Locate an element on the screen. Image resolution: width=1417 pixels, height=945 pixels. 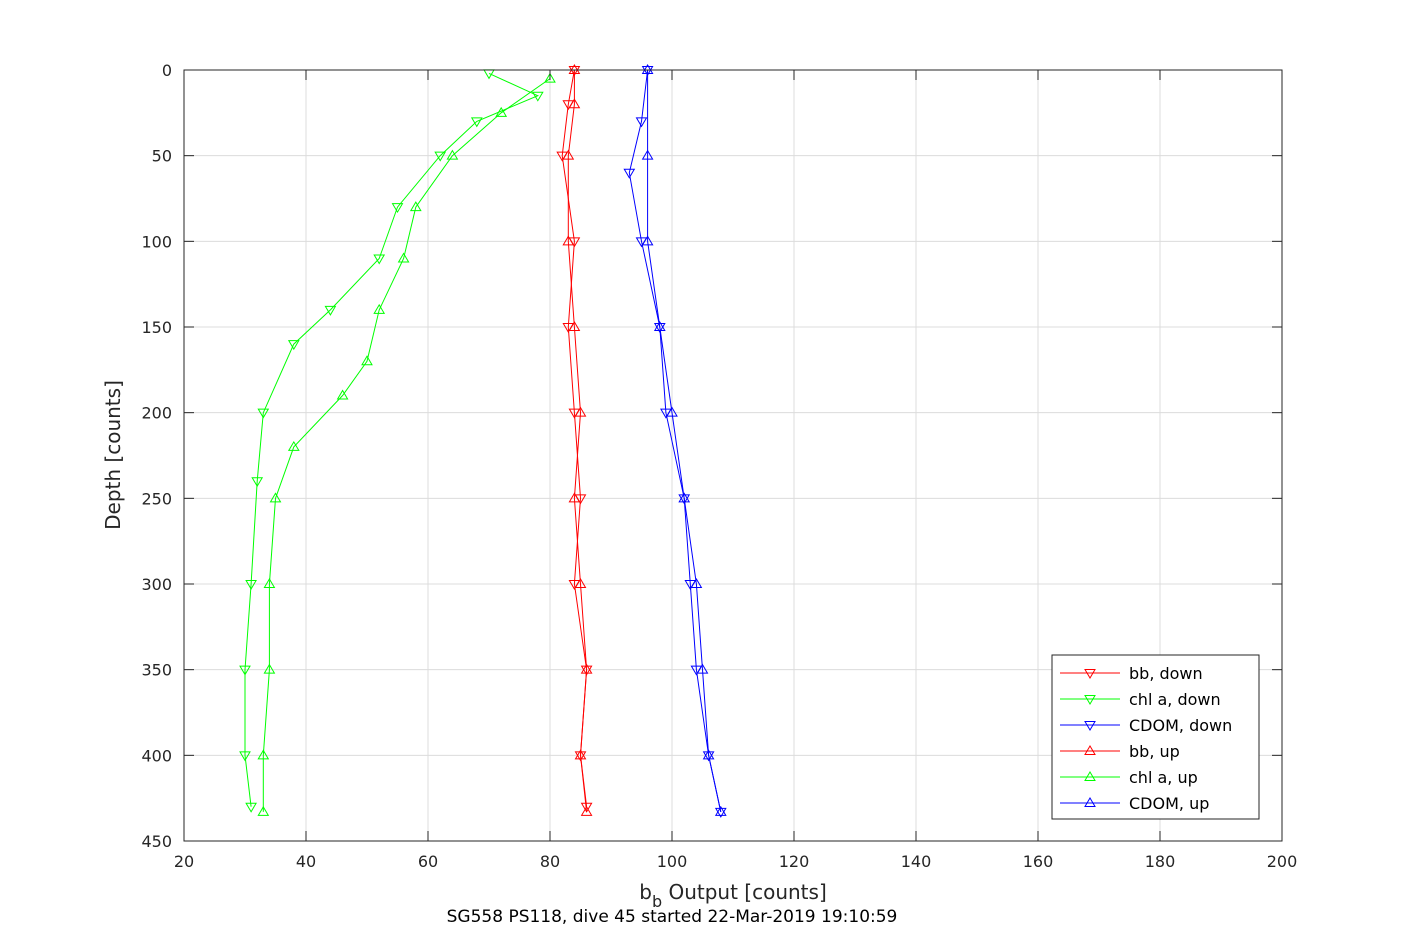
legend-entry: chl a, up is located at coordinates (1129, 777).